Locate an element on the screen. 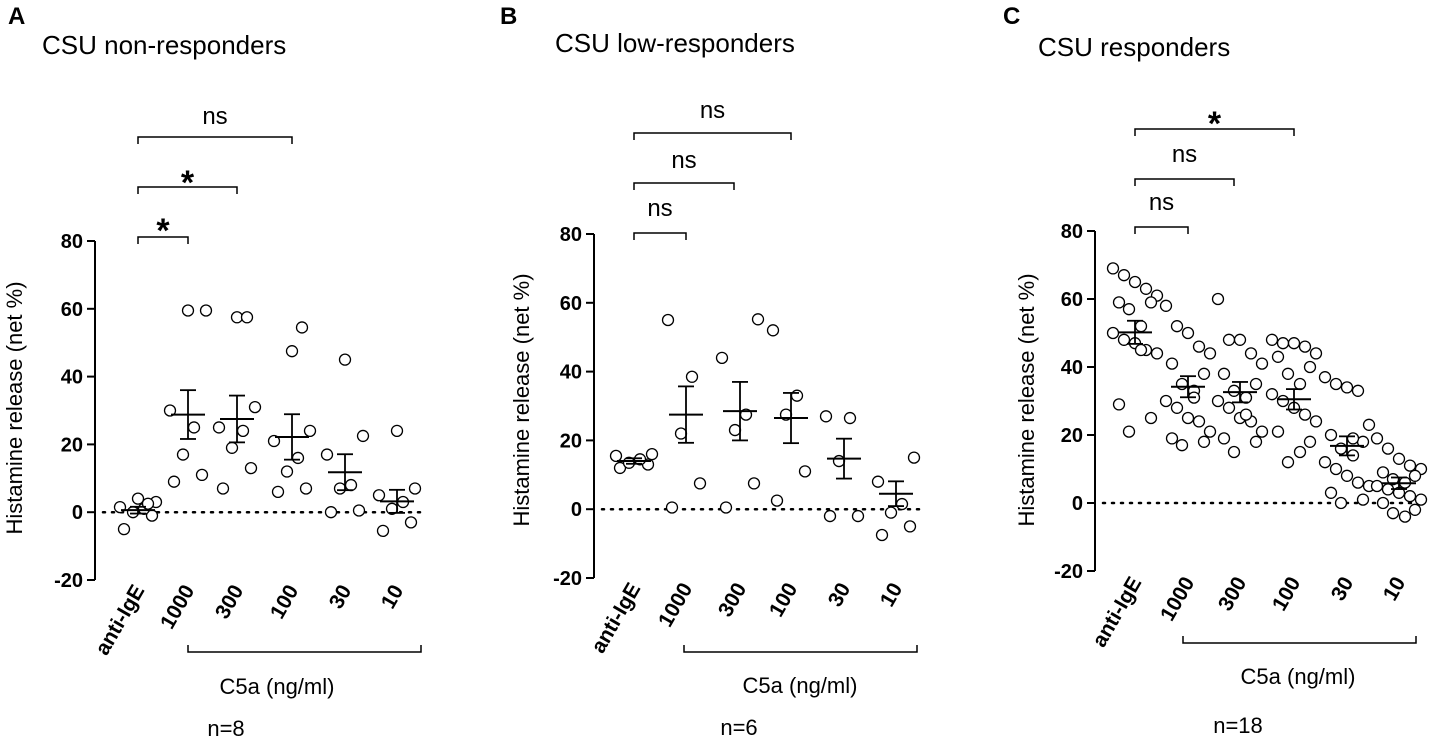 The width and height of the screenshot is (1440, 737). n-label: n=6 is located at coordinates (738, 726).